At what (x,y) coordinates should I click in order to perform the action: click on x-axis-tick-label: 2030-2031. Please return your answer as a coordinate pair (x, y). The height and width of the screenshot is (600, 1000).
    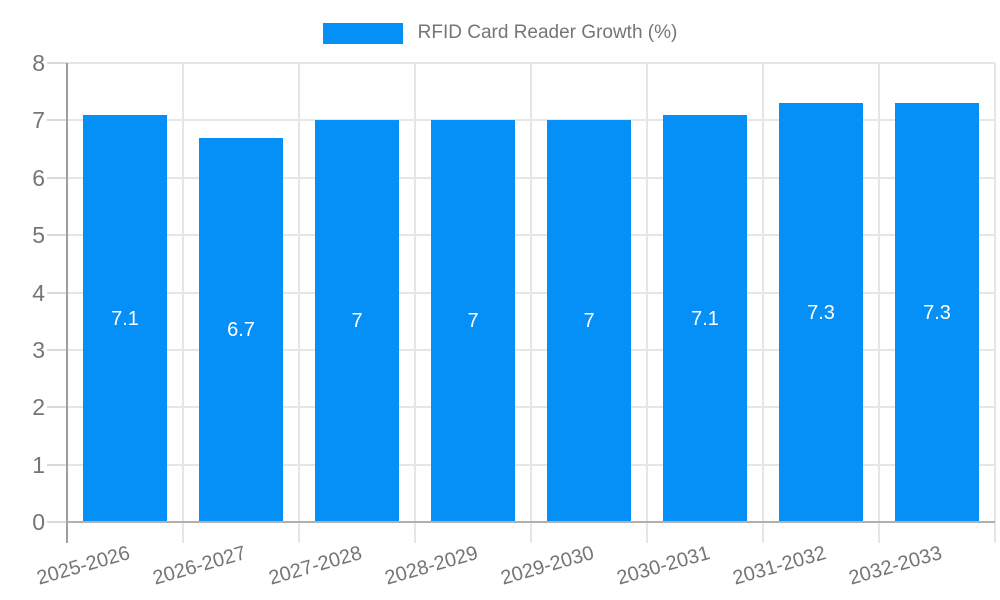
    Looking at the image, I should click on (663, 566).